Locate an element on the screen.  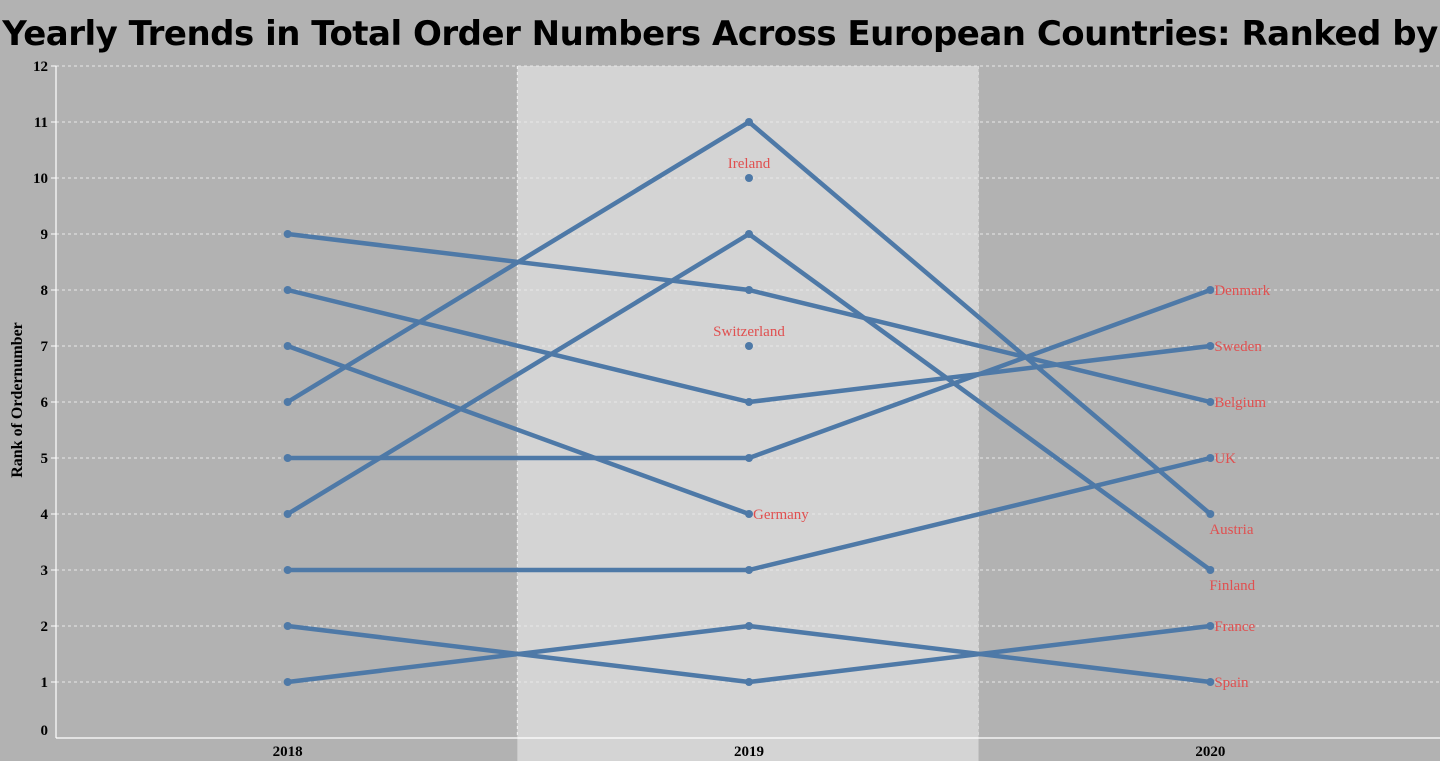
y-tick-label-9: 9 is located at coordinates (45, 235).